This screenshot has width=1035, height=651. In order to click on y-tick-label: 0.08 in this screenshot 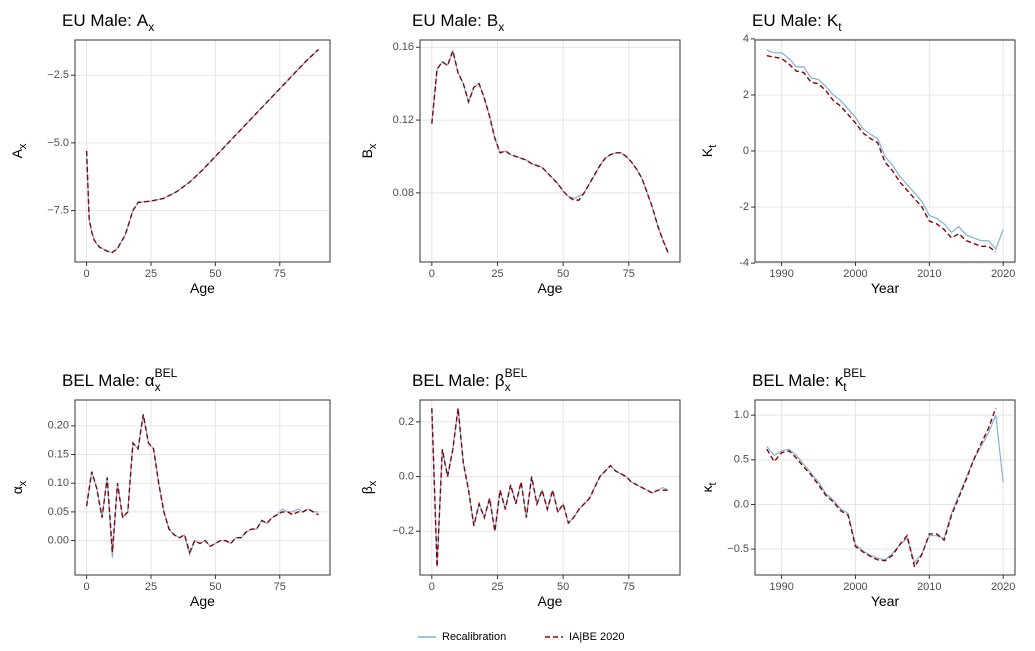, I will do `click(403, 193)`.